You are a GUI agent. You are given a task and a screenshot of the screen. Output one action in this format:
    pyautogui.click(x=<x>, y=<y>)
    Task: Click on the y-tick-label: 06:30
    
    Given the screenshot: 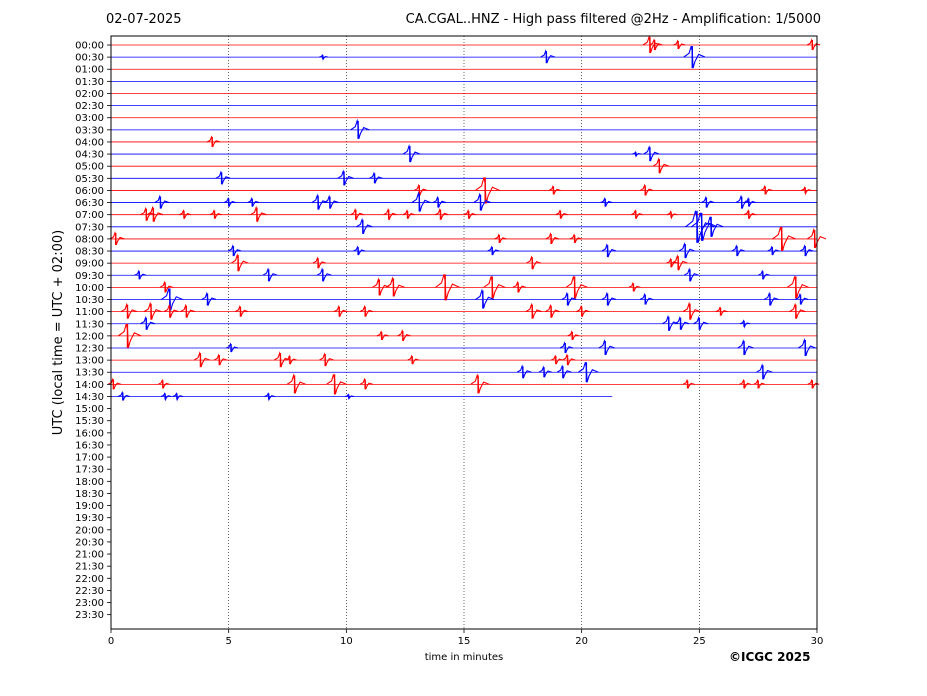 What is the action you would take?
    pyautogui.click(x=89, y=203)
    